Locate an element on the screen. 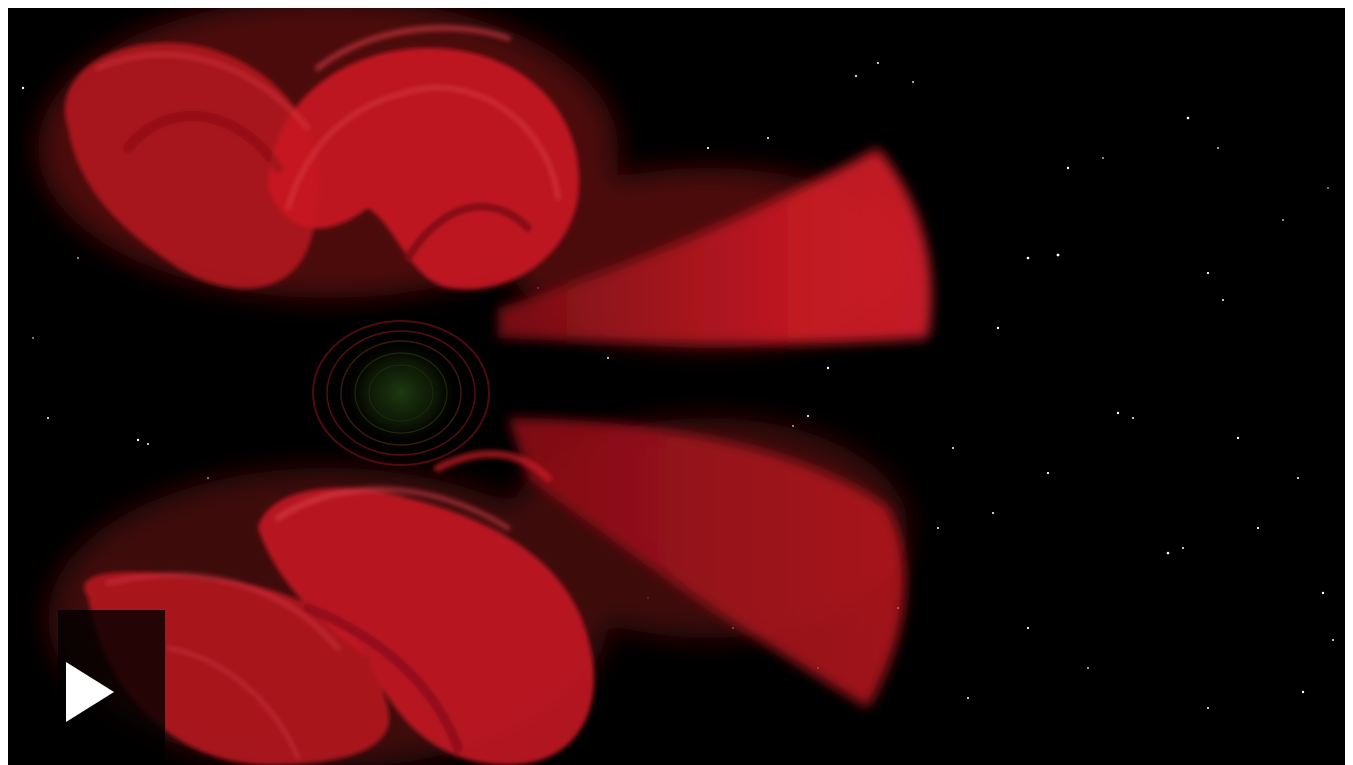 The width and height of the screenshot is (1353, 765). play-button is located at coordinates (111, 687).